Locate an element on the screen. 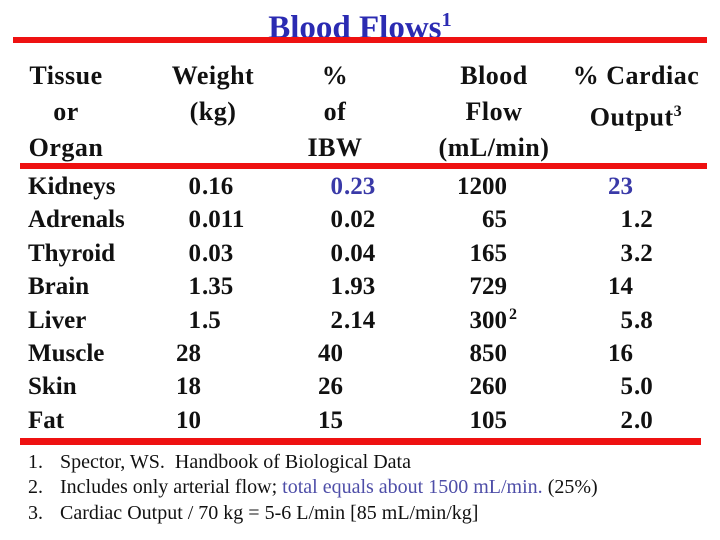 This screenshot has height=540, width=720. flow-cell: 165 is located at coordinates (488, 253).